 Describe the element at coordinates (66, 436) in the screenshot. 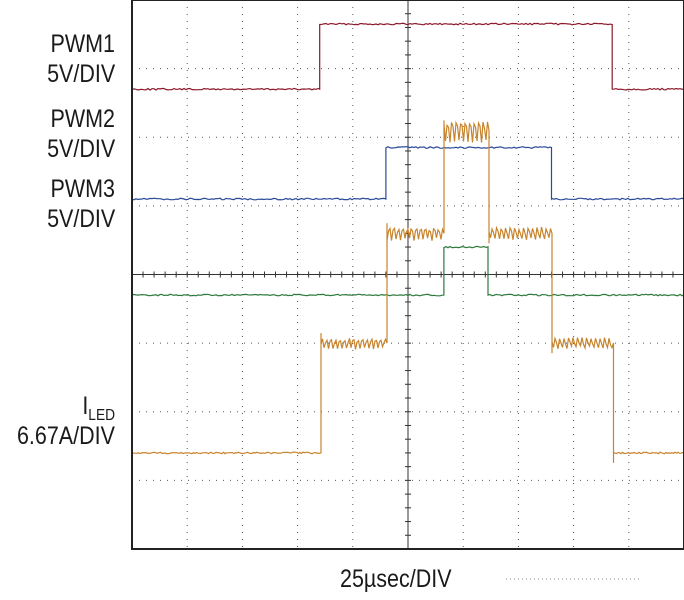

I see `iled-scale-label: 6.67A/DIV` at that location.